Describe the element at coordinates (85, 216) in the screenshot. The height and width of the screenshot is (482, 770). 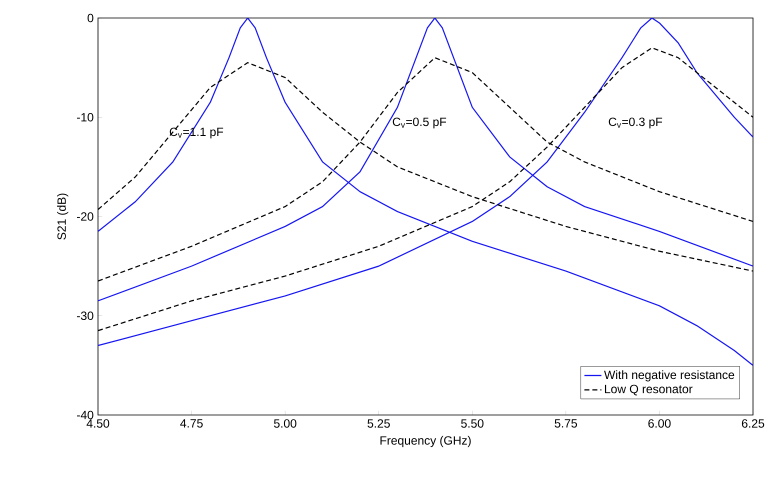
I see `y-tick-label: -20` at that location.